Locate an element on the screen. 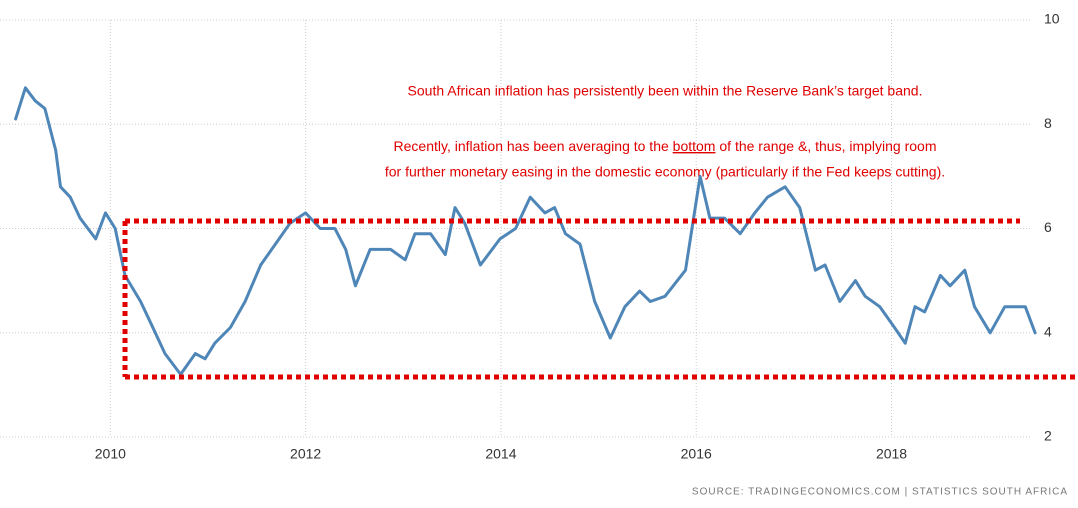  y-tick-label: 8 is located at coordinates (1048, 123).